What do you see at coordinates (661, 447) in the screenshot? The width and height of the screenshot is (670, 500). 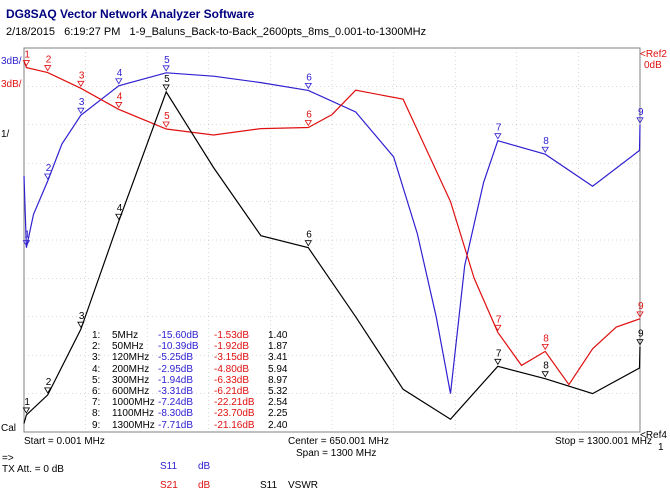 I see `vswr-ref-label: 1` at bounding box center [661, 447].